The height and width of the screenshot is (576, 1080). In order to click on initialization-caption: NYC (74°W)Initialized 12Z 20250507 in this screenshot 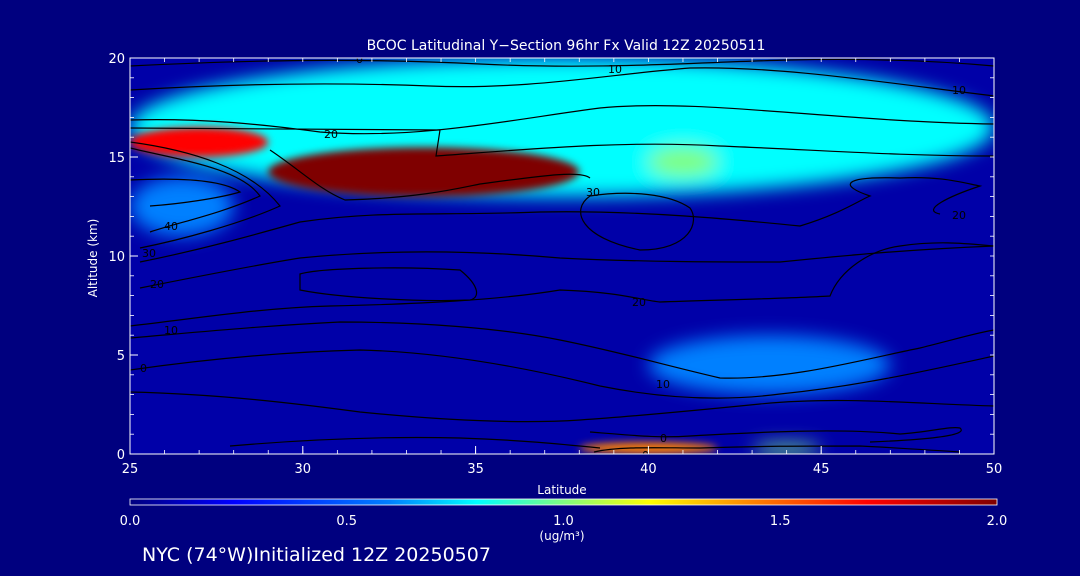, I will do `click(316, 555)`.